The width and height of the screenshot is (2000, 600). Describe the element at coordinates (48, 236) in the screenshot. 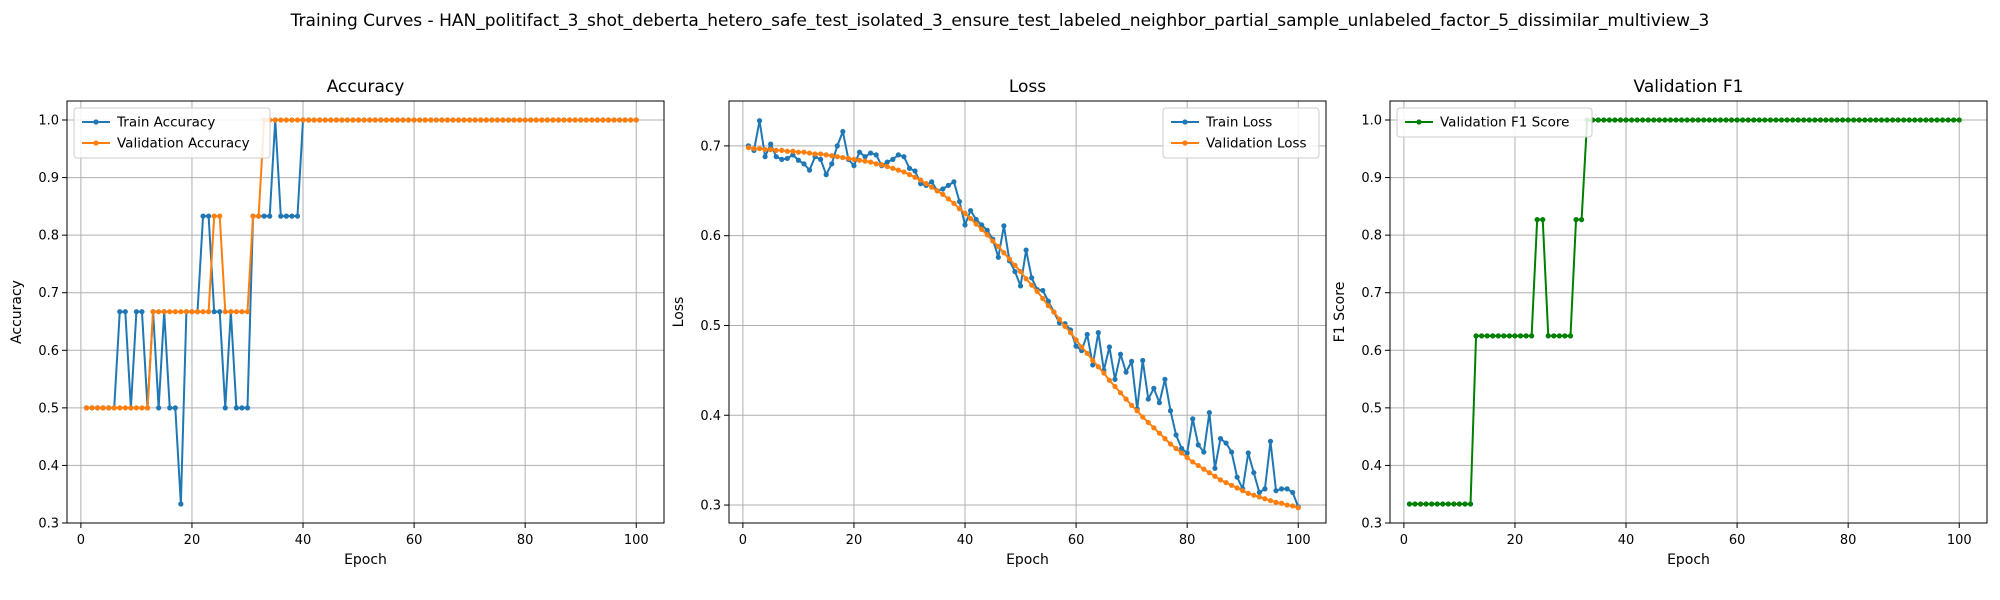

I see `accuracy-ytick-label: 0.8` at that location.